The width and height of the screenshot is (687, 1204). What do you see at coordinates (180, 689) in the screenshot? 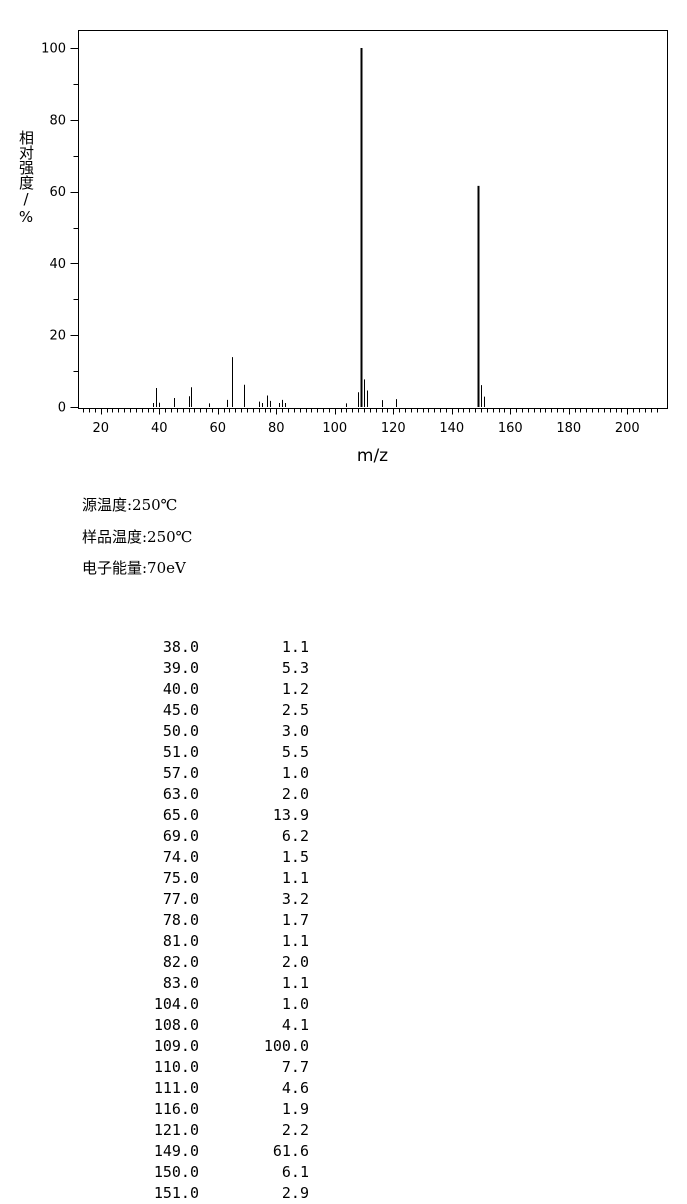
I see `peak-mz-cell: 40.0` at bounding box center [180, 689].